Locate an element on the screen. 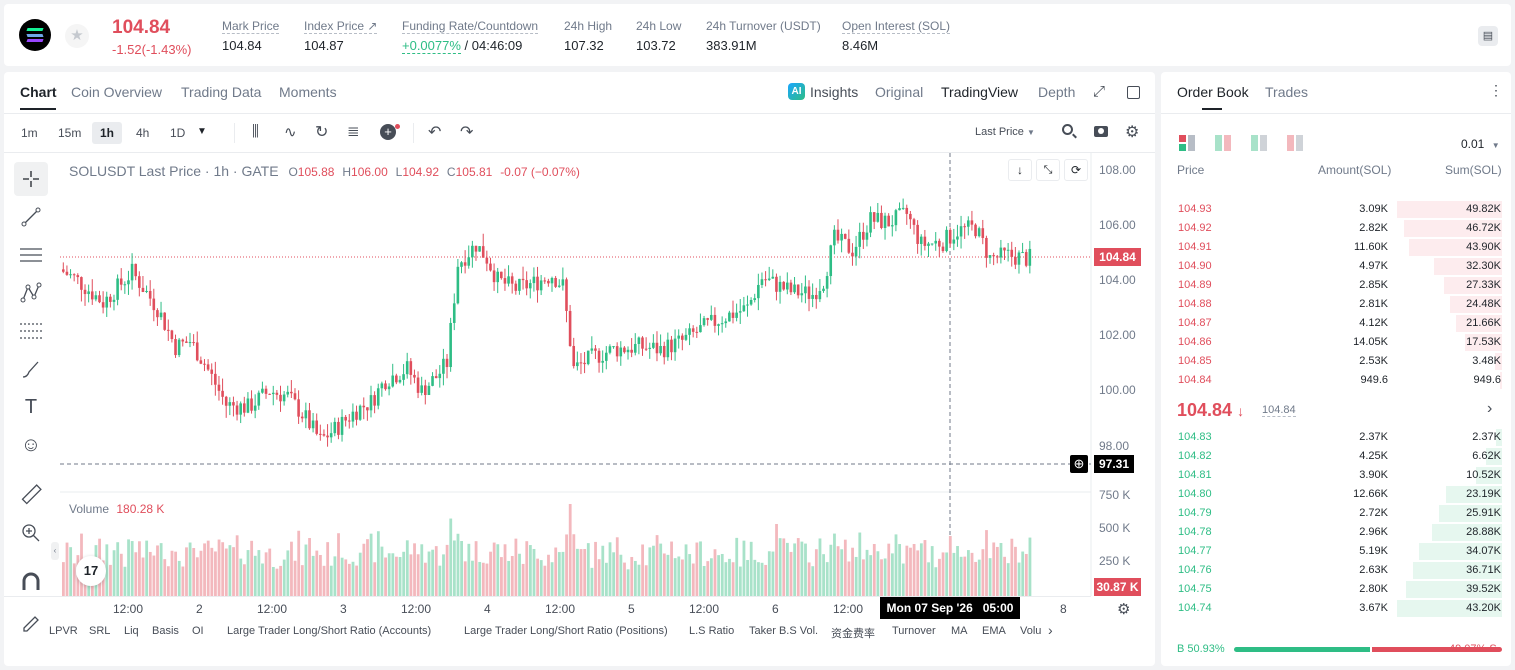  precision-select: 0.01 ▼ is located at coordinates (1480, 144).